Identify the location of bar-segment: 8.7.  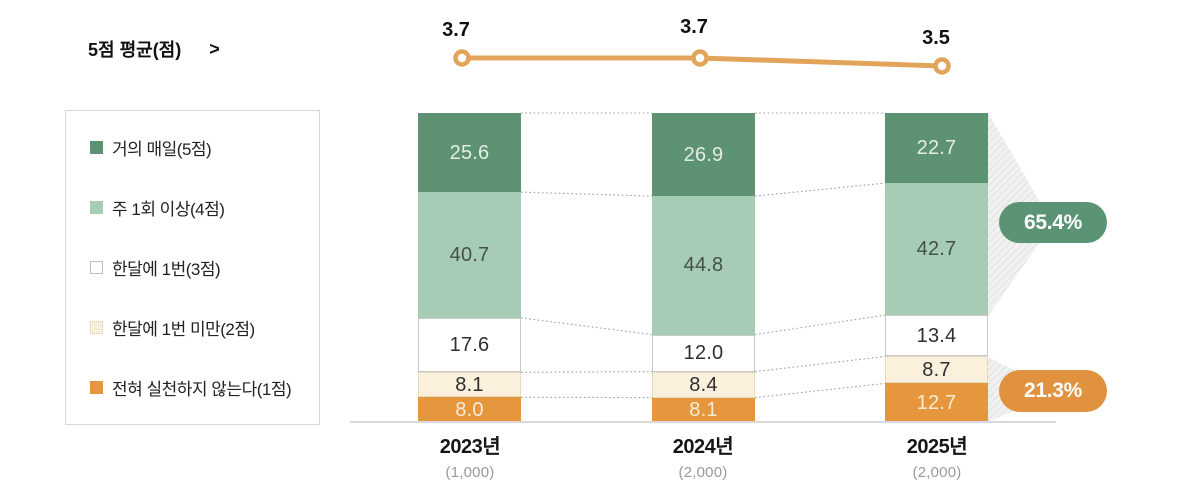
(936, 370).